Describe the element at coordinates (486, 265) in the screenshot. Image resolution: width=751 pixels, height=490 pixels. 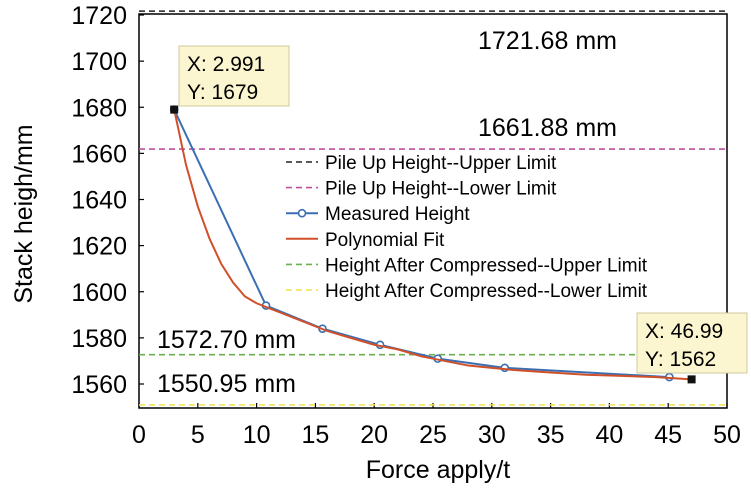
I see `legend-label: Height After Compressed--Upper Limit` at that location.